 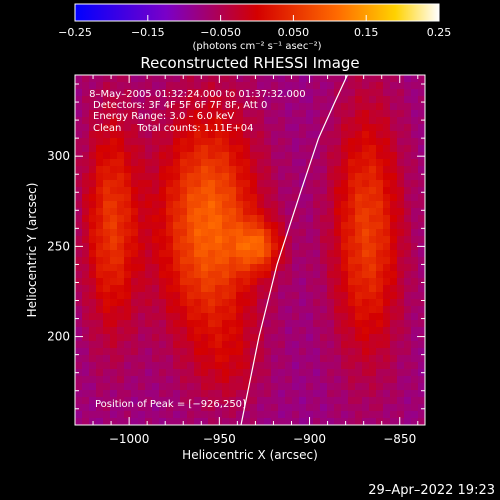 What do you see at coordinates (58, 156) in the screenshot?
I see `y-tick-label: 300` at bounding box center [58, 156].